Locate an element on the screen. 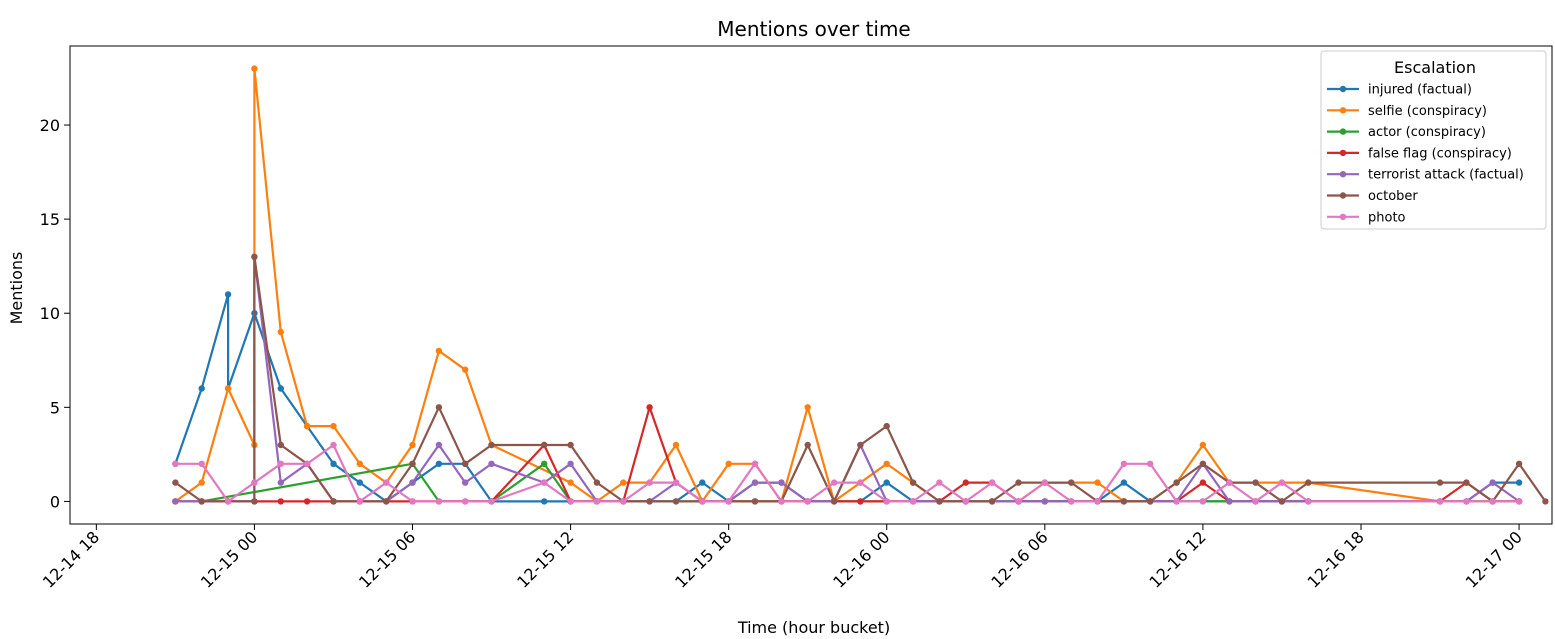 The height and width of the screenshot is (639, 1555). legend-label: photo is located at coordinates (1387, 217).